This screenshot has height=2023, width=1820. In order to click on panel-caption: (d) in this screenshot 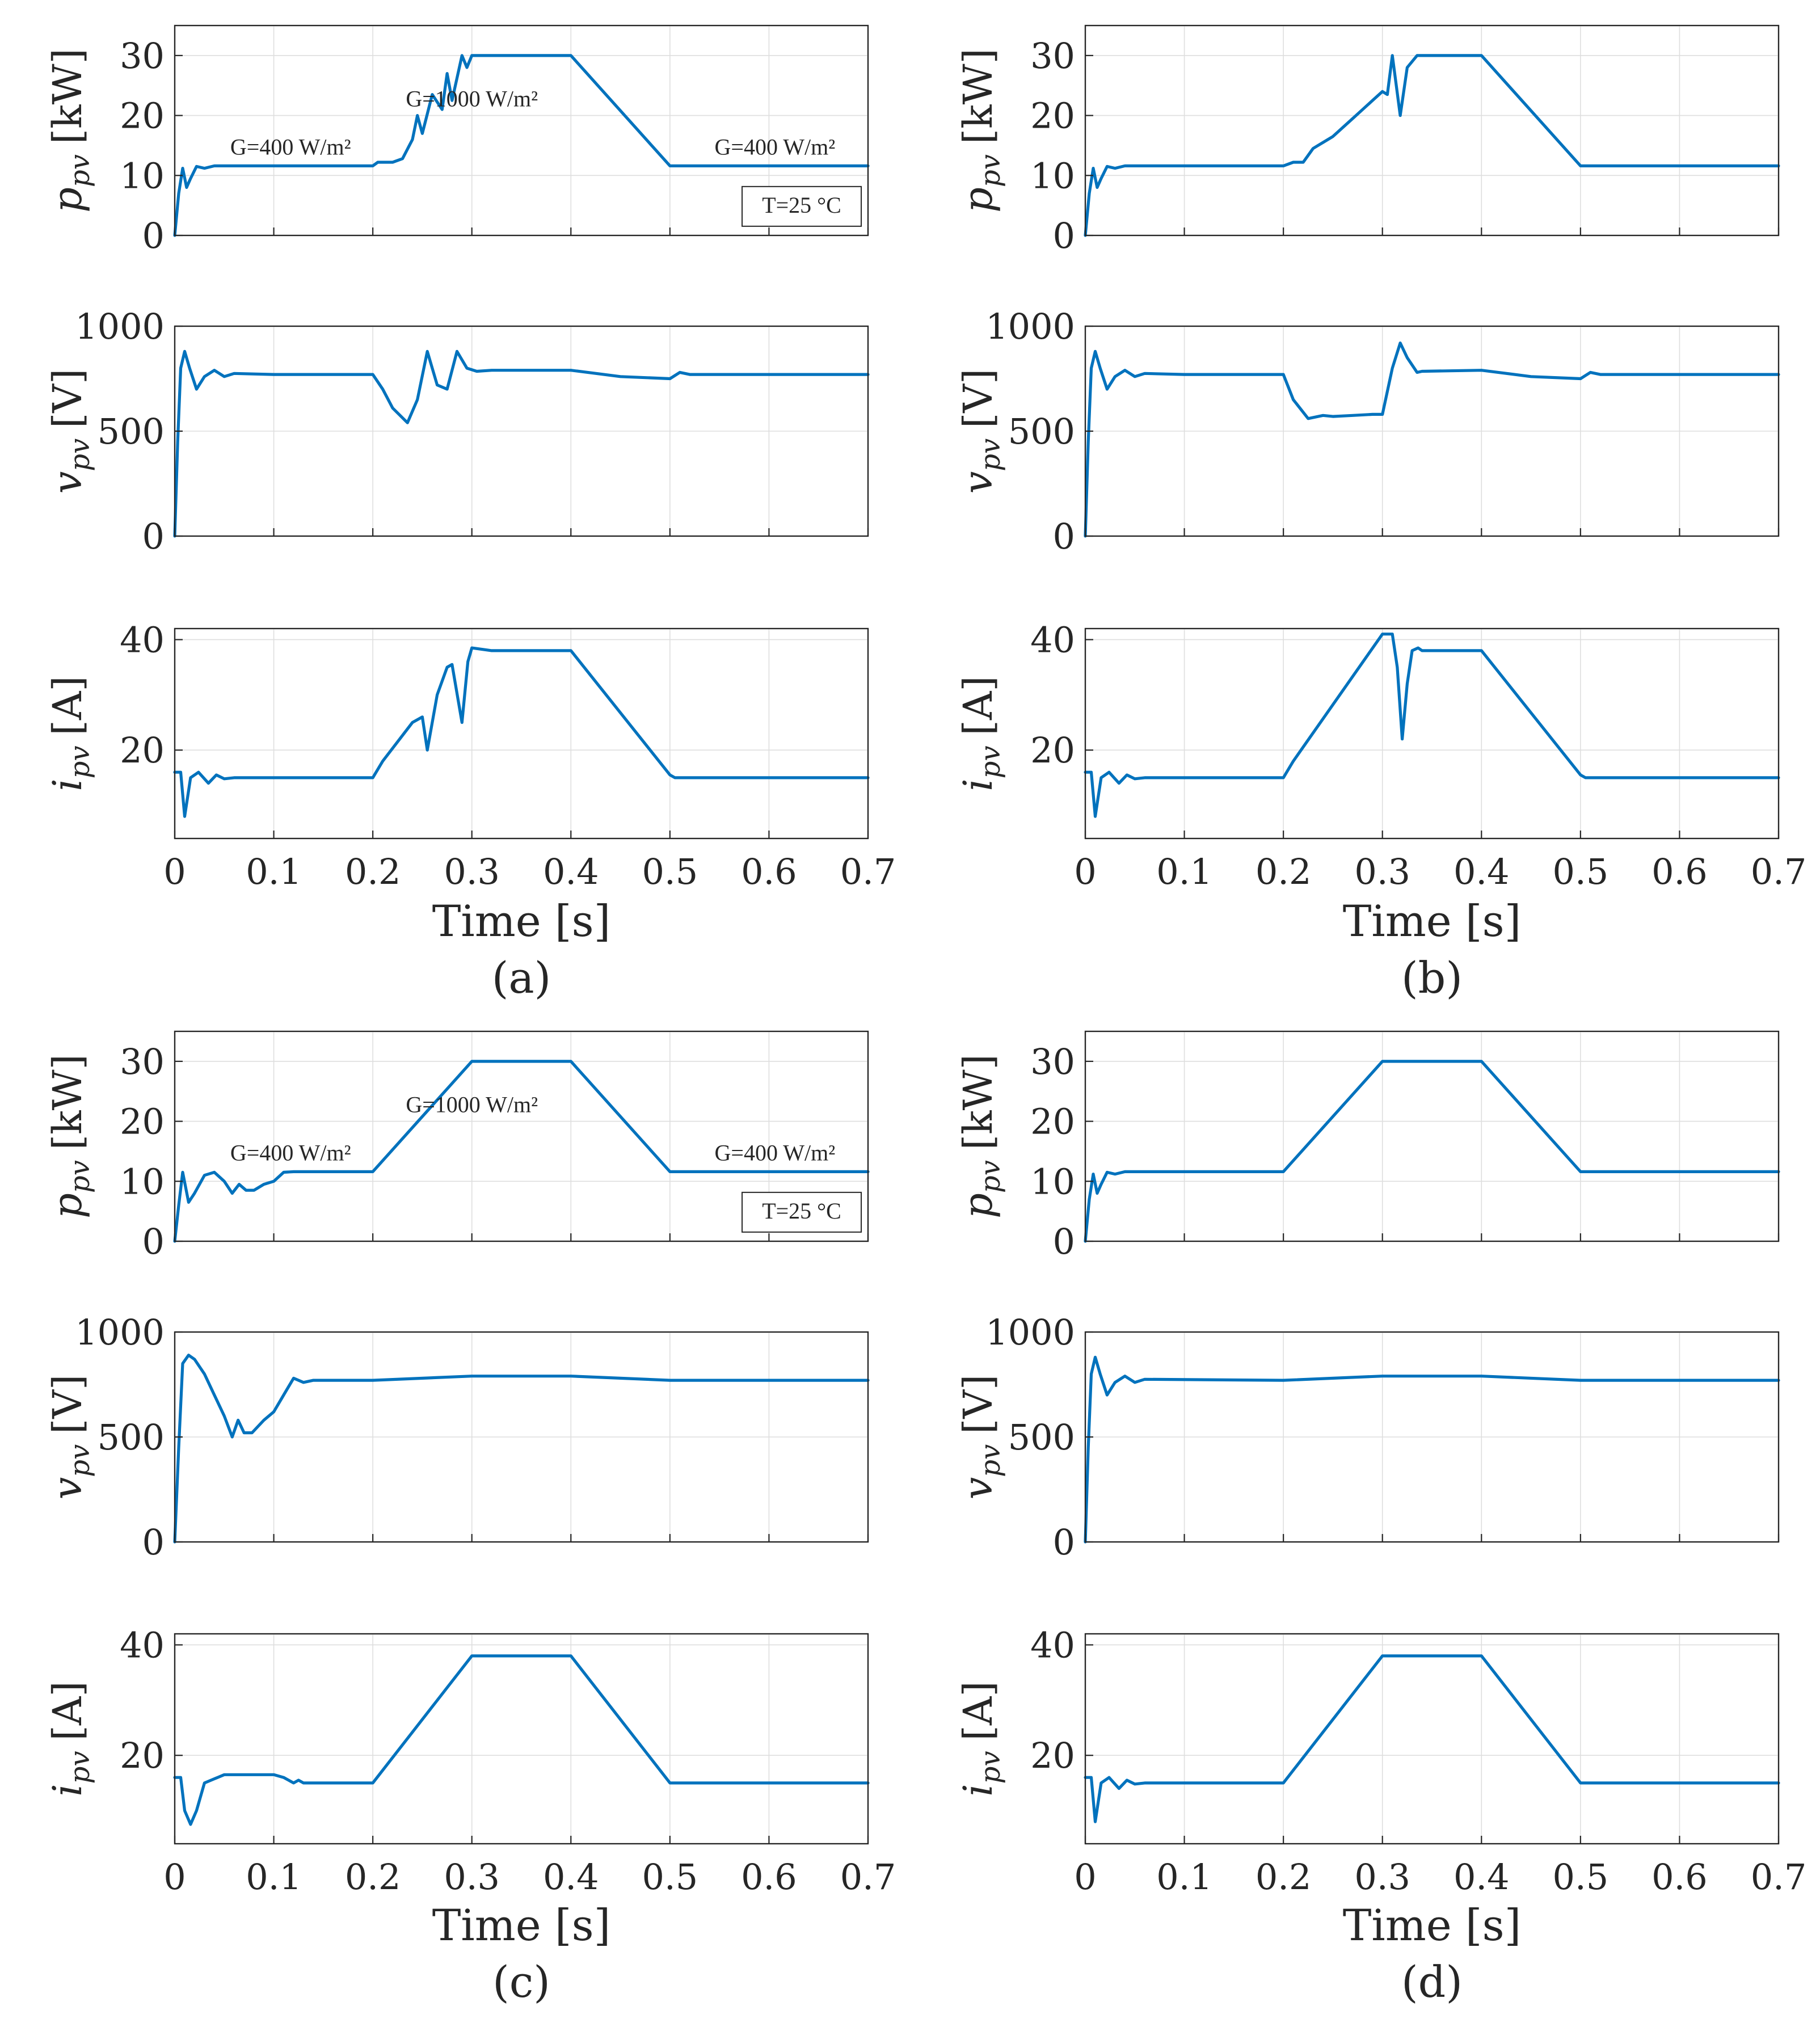, I will do `click(1432, 1982)`.